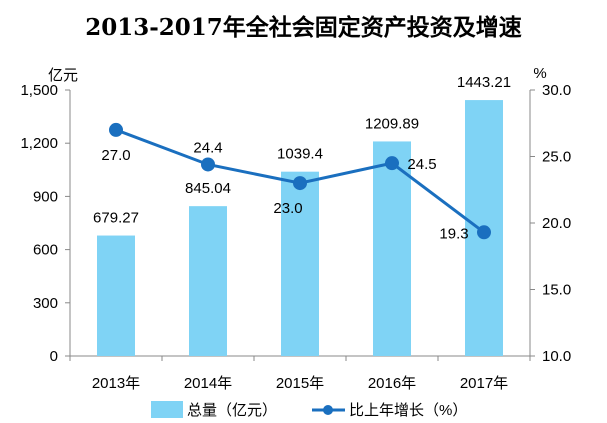 Image resolution: width=607 pixels, height=423 pixels. Describe the element at coordinates (303, 27) in the screenshot. I see `chart-title: 2013-2017年全社会固定资产投资及增速` at that location.